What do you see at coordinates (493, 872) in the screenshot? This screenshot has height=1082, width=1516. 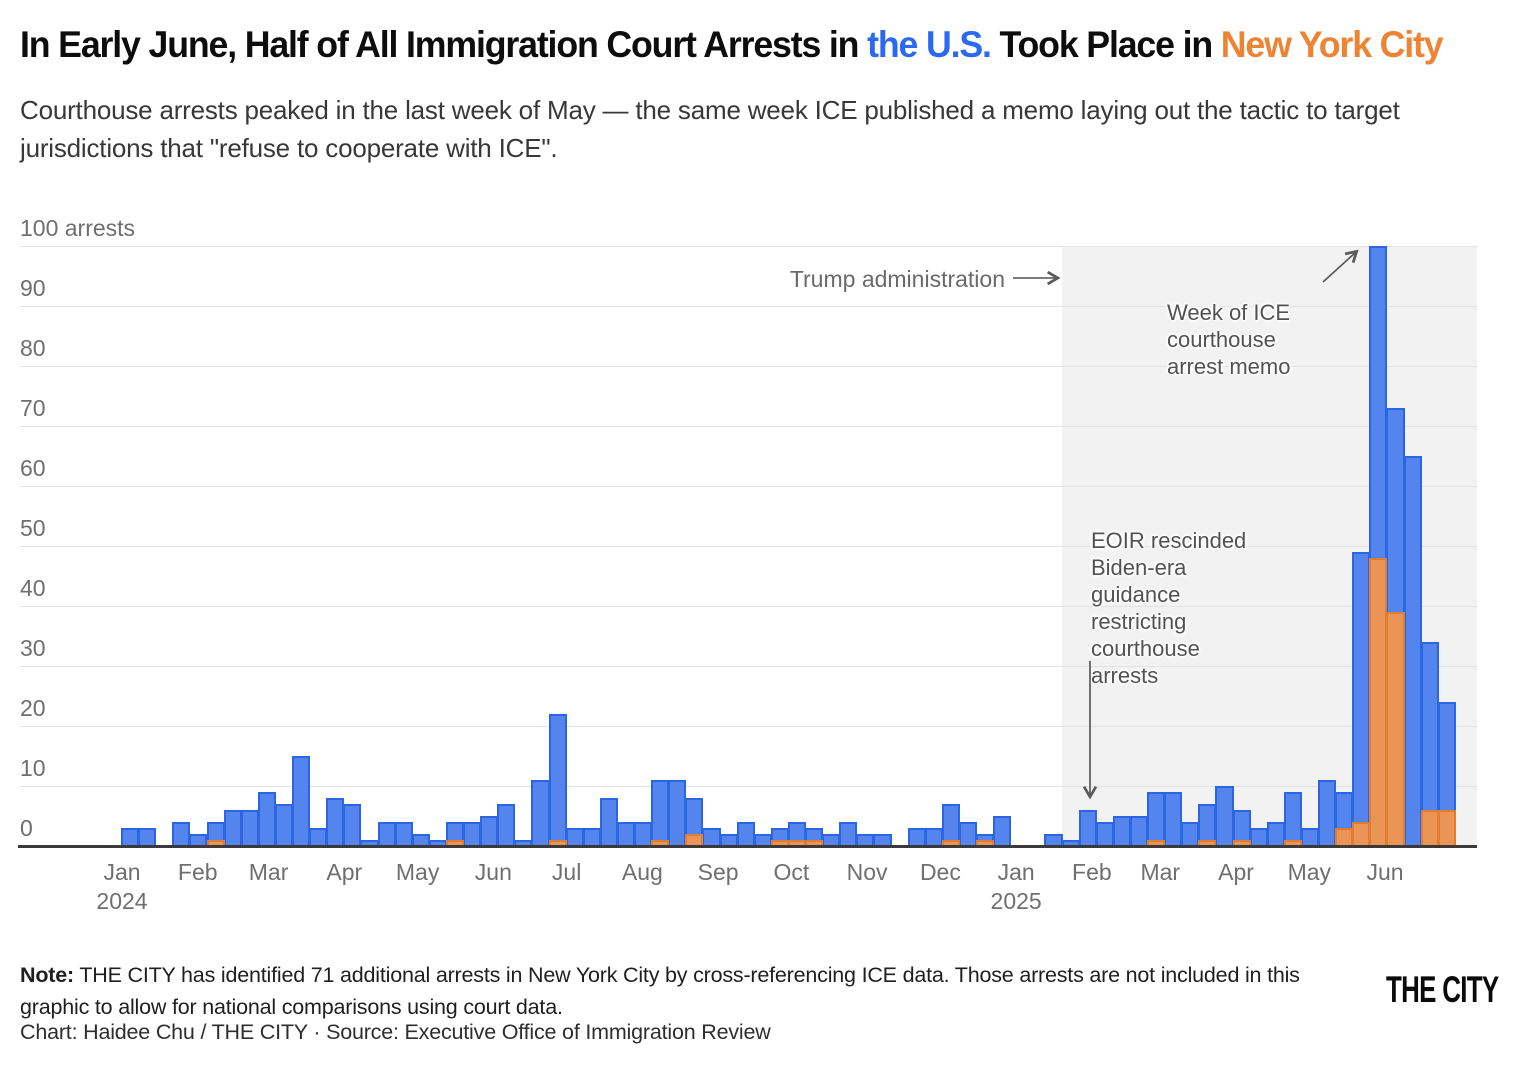 I see `x-axis-label-Jun: Jun` at bounding box center [493, 872].